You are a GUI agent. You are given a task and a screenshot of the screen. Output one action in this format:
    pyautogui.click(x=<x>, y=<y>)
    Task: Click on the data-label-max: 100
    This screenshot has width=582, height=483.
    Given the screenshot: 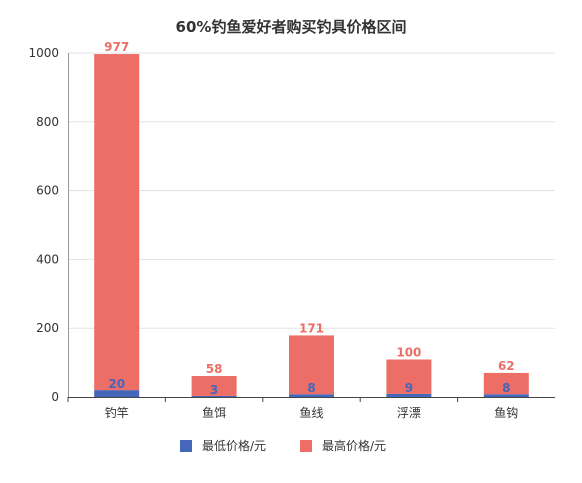 What is the action you would take?
    pyautogui.click(x=408, y=353)
    